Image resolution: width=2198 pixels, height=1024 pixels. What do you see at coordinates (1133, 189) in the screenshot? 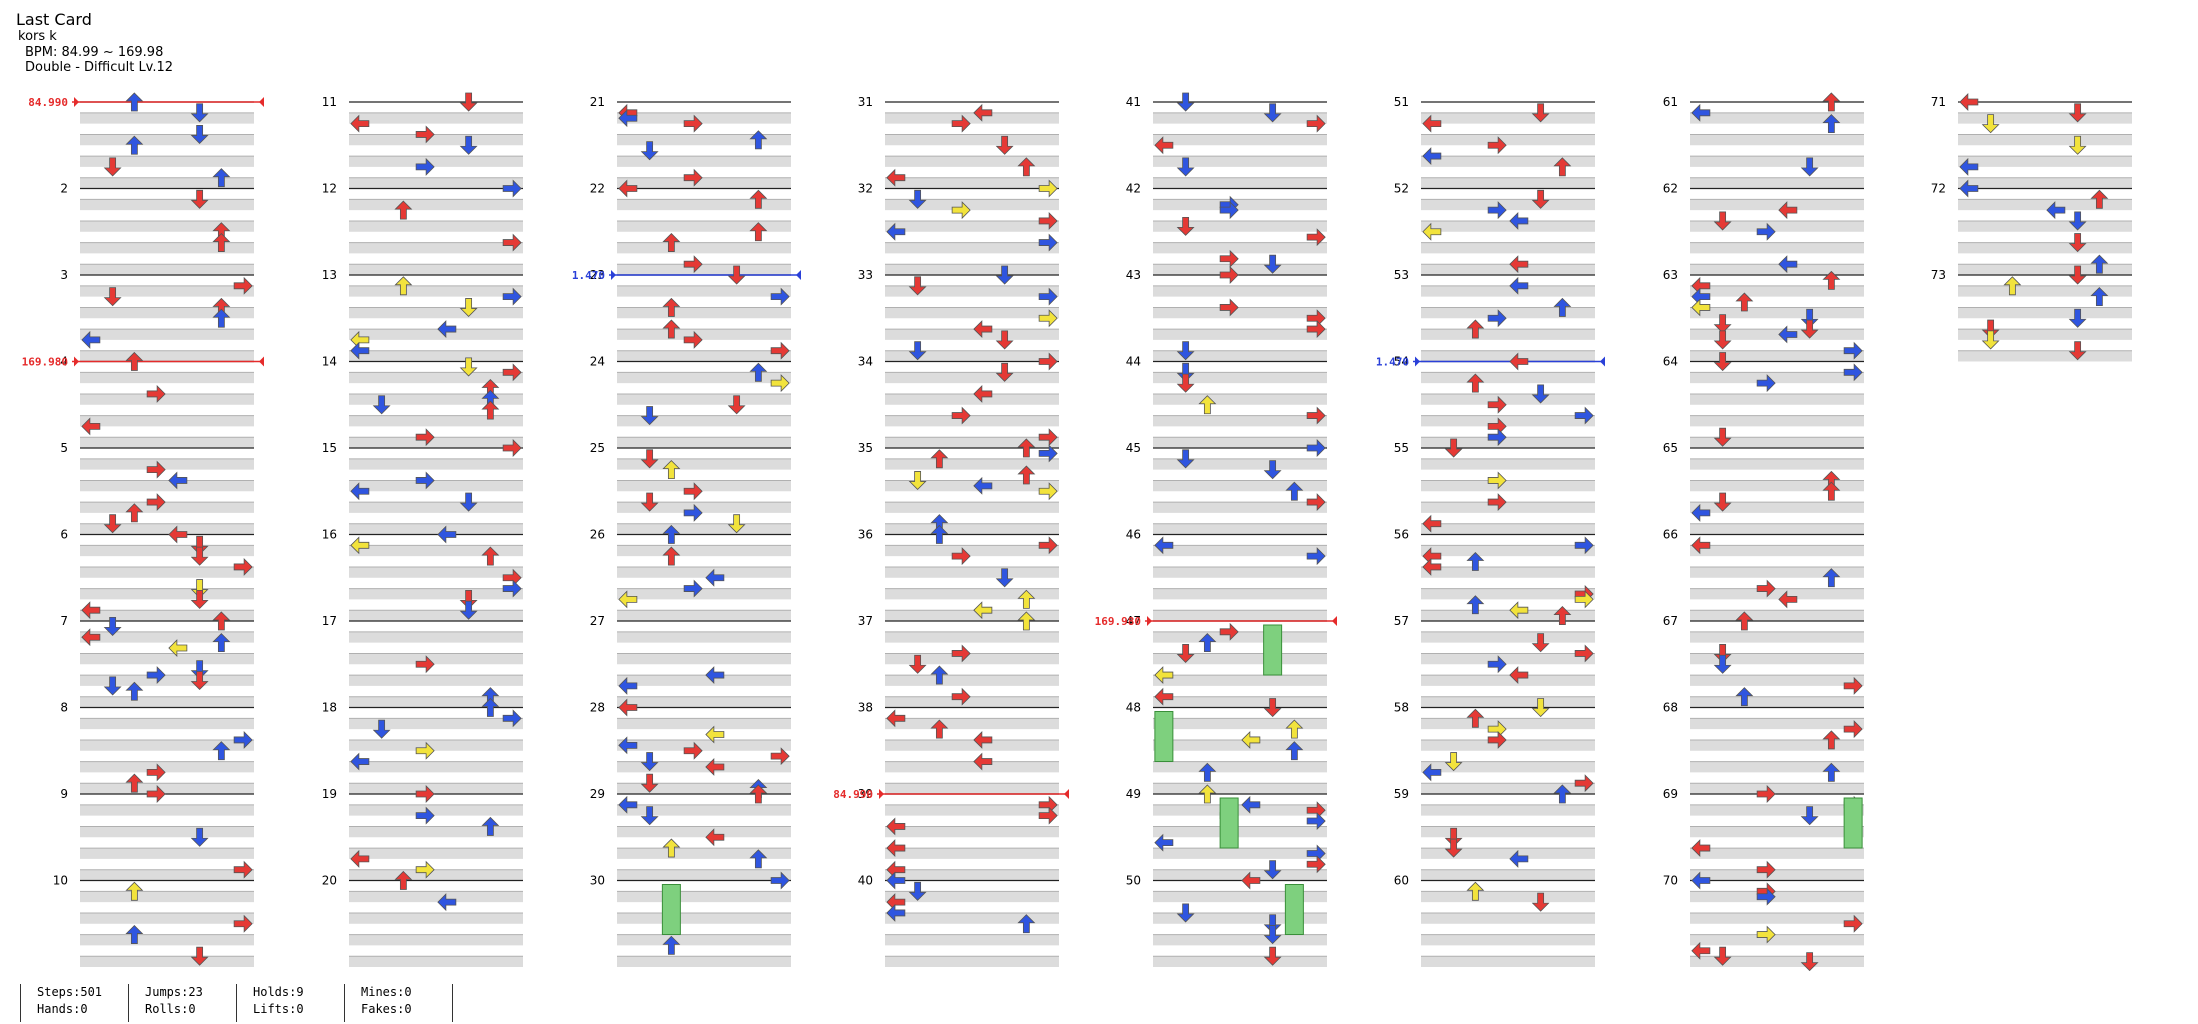
I see `measure-number: 42` at bounding box center [1133, 189].